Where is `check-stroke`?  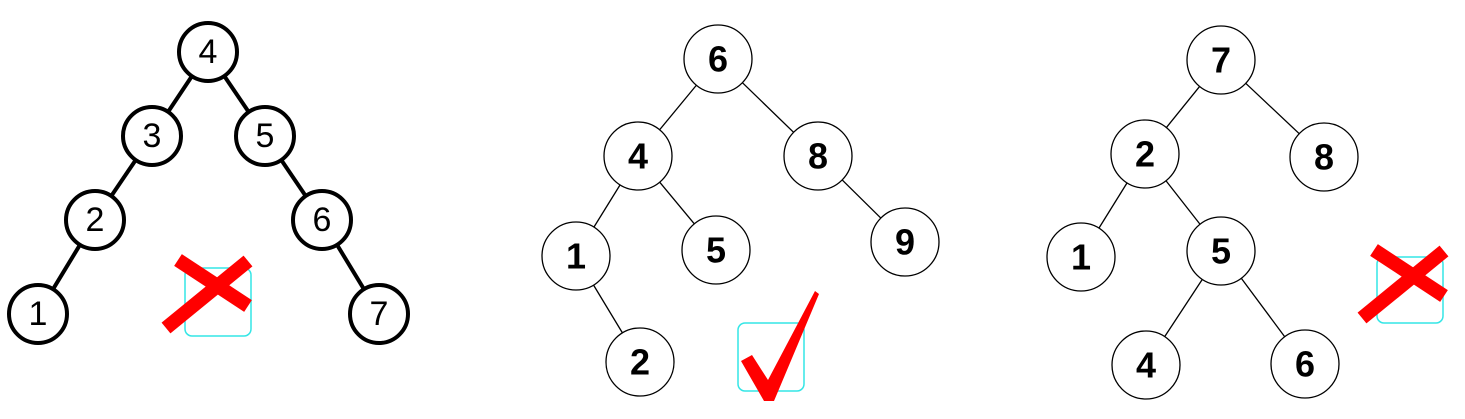 check-stroke is located at coordinates (780, 346).